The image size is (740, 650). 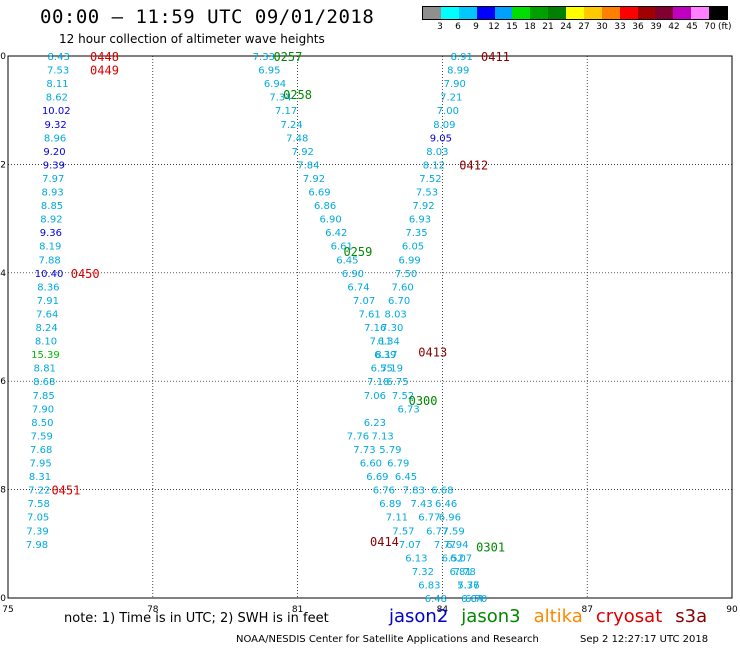 What do you see at coordinates (378, 382) in the screenshot?
I see `swh-value: 7.18` at bounding box center [378, 382].